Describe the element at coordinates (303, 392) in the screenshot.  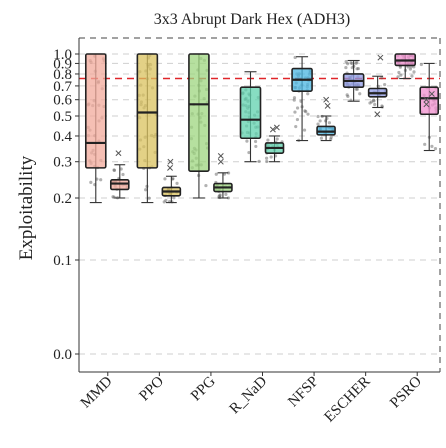
I see `x-tick-label: NFSP` at that location.